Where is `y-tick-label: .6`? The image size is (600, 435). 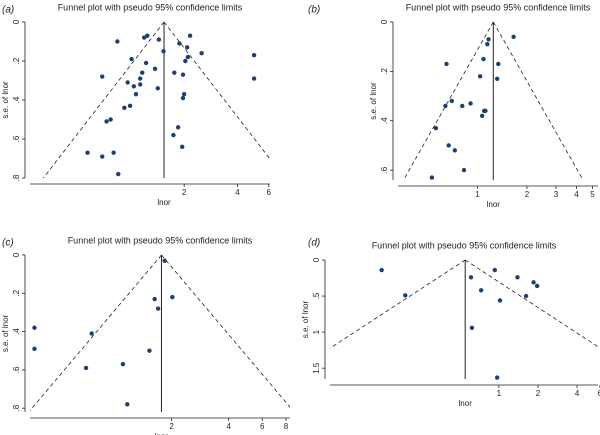 y-tick-label: .6 is located at coordinates (16, 138).